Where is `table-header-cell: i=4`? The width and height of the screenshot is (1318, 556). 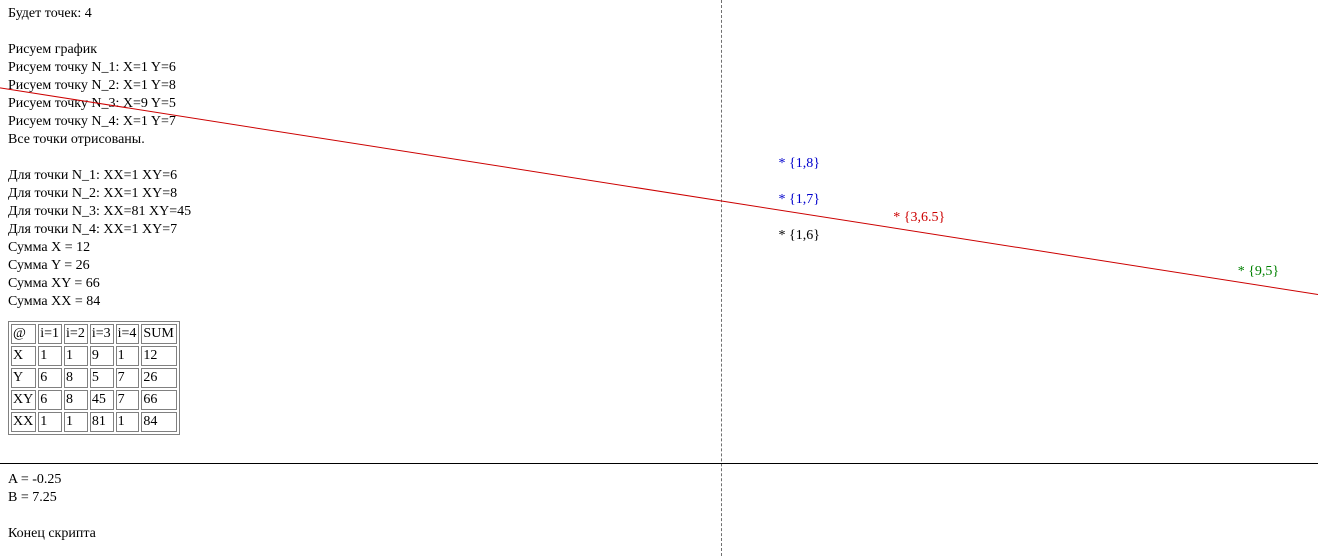 table-header-cell: i=4 is located at coordinates (127, 334).